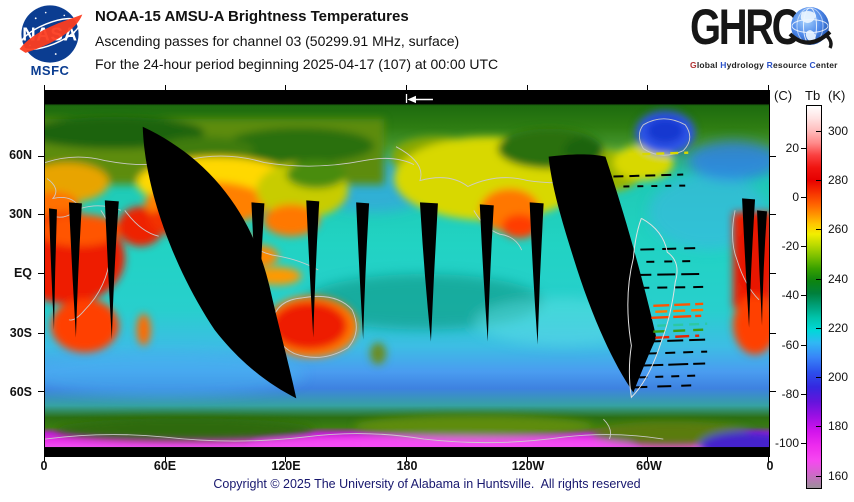 The width and height of the screenshot is (854, 502). Describe the element at coordinates (837, 95) in the screenshot. I see `colorbar-kelvin-unit: (K)` at that location.